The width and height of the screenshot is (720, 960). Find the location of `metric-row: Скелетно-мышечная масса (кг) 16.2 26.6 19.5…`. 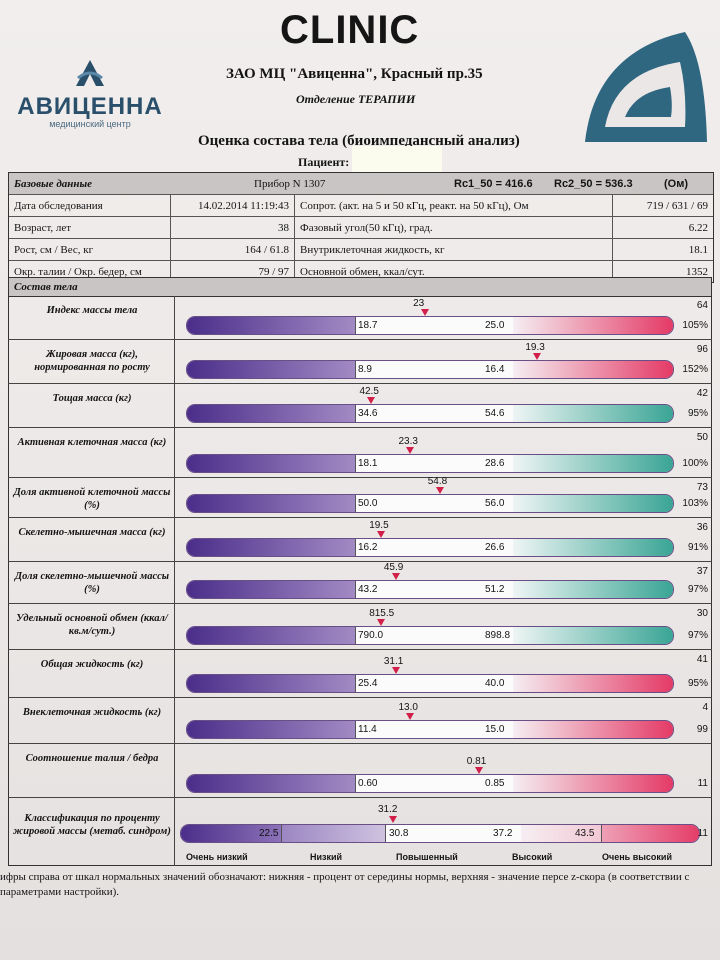

metric-row: Скелетно-мышечная масса (кг) 16.2 26.6 19.5… is located at coordinates (360, 540).